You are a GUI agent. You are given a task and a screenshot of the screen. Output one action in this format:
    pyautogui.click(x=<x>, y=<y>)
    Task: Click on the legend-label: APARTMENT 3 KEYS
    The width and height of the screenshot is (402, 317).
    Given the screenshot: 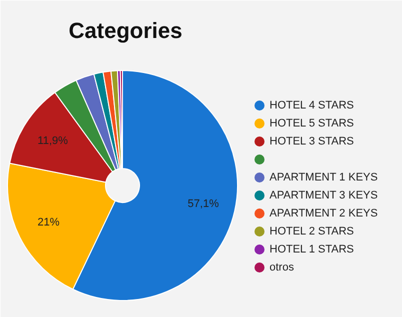 What is the action you would take?
    pyautogui.click(x=324, y=196)
    